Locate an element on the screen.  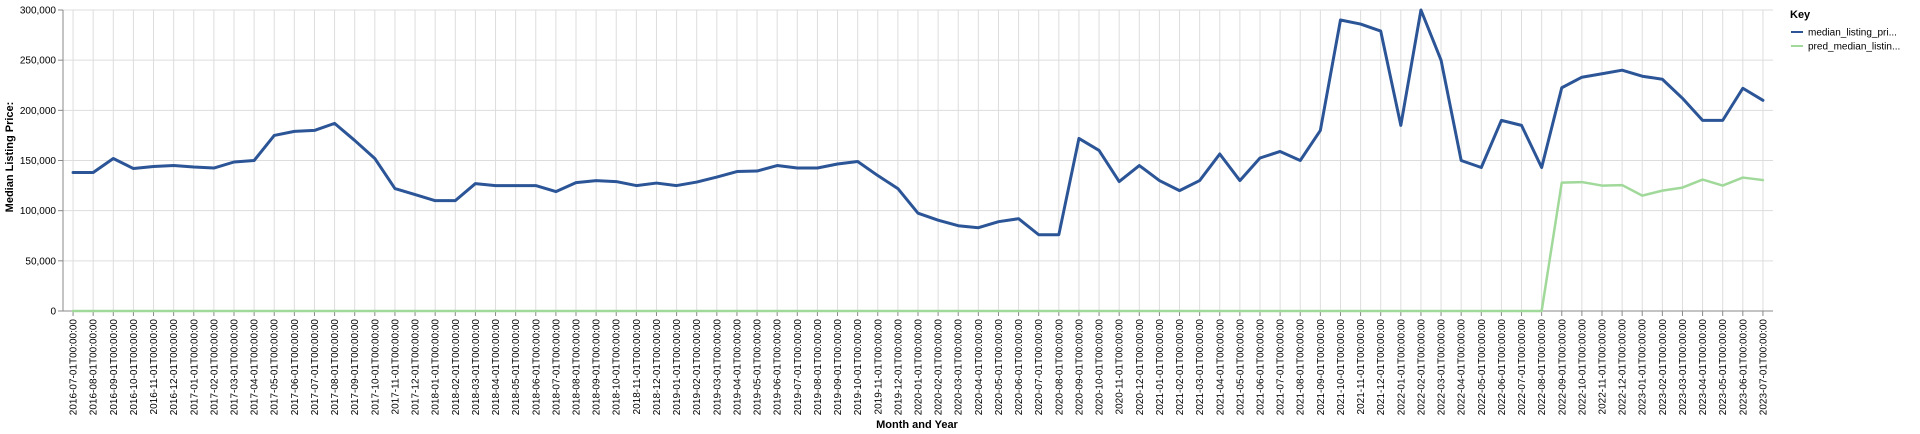
x-tick-label: 2020-09-01T00:00:00 is located at coordinates (1079, 367).